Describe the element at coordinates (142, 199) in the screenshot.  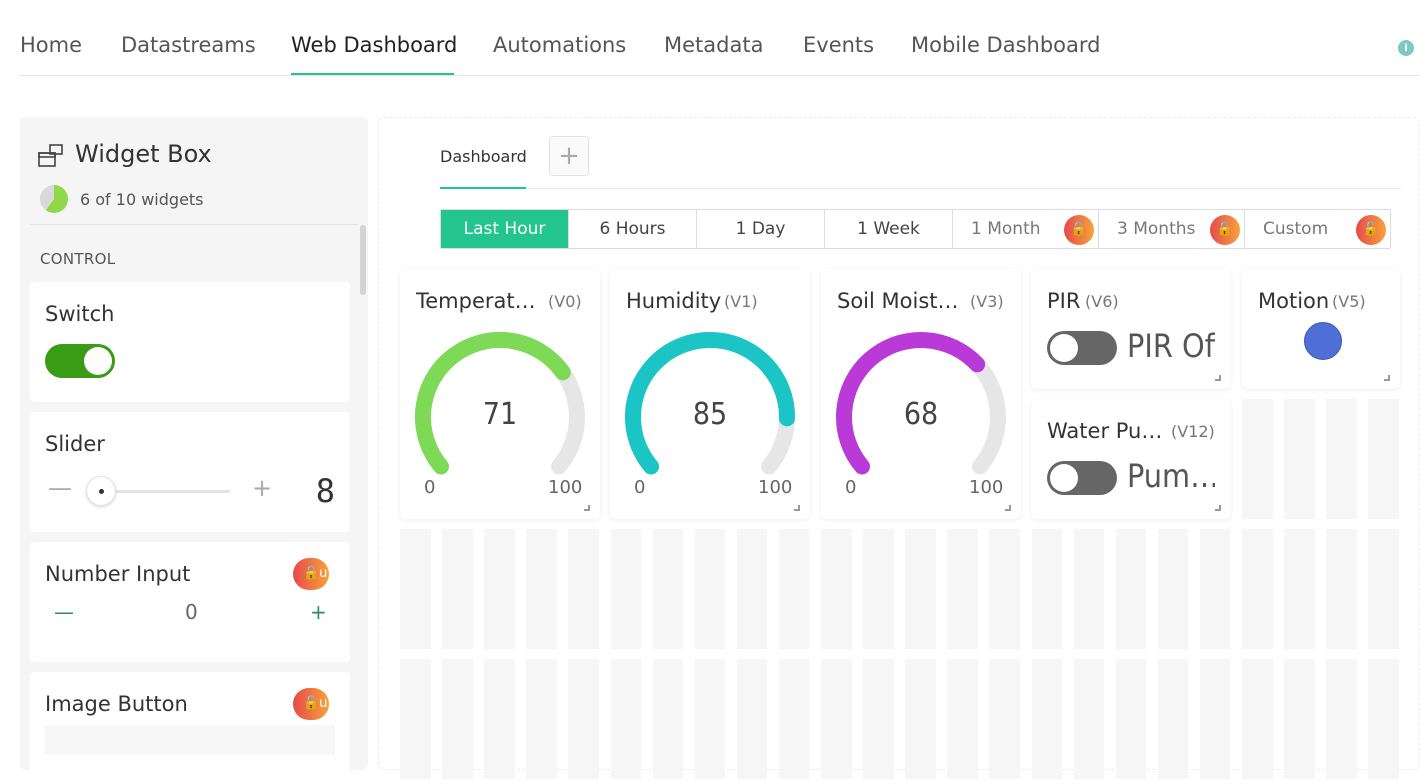
I see `widget-count: 6 of 10 widgets` at that location.